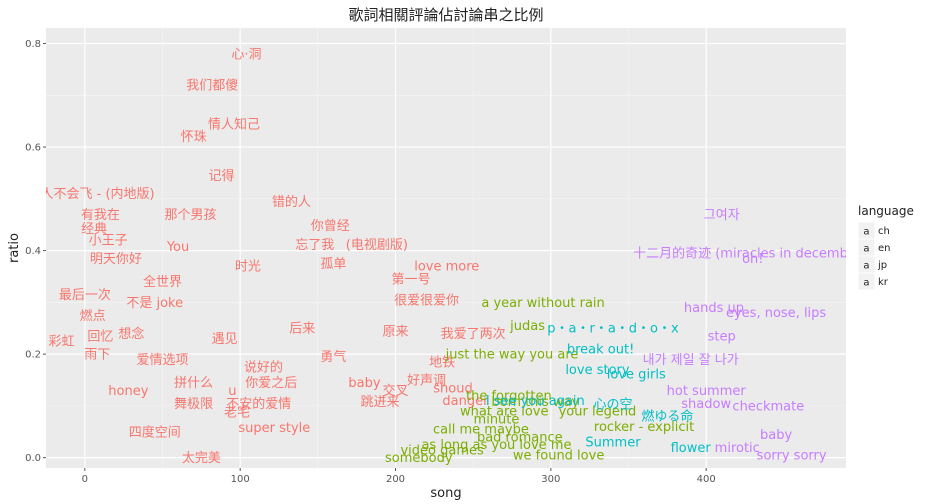  Describe the element at coordinates (550, 479) in the screenshot. I see `x-tick-label: 300` at that location.